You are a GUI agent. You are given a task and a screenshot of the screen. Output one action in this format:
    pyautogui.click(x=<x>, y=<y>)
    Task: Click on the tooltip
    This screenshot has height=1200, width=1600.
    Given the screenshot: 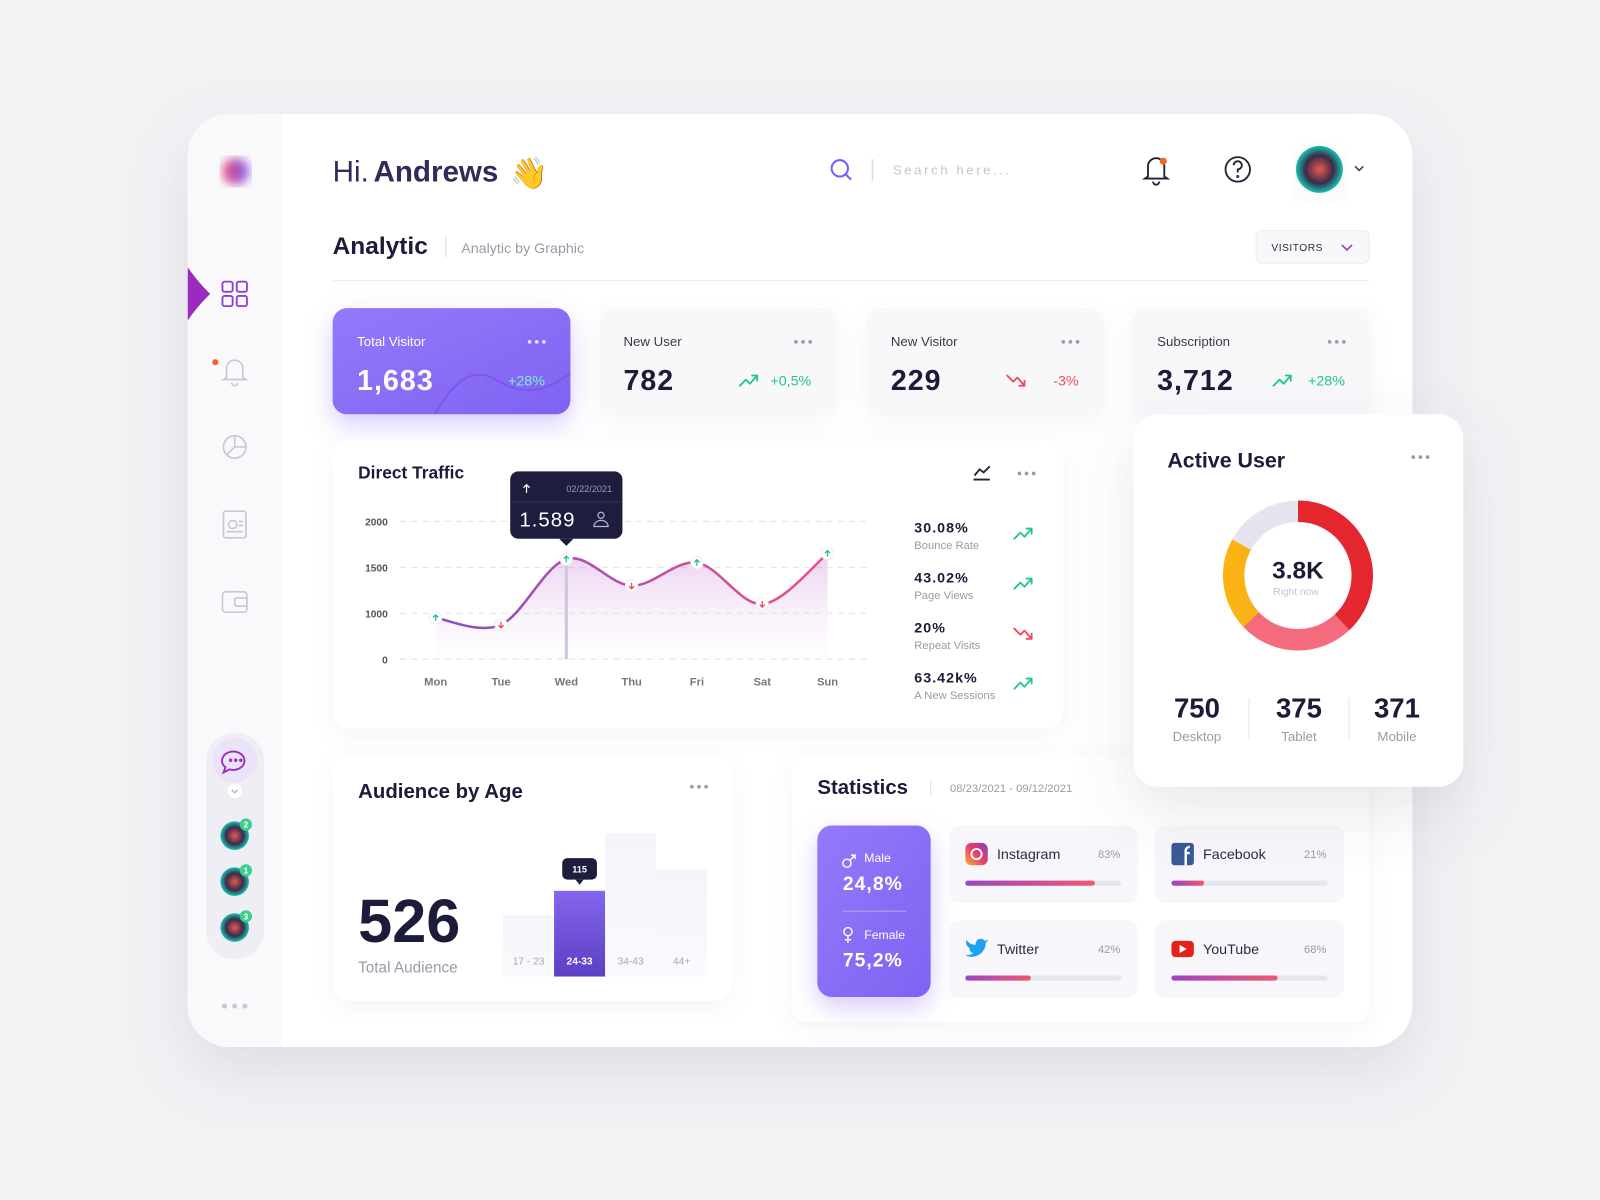 What is the action you would take?
    pyautogui.click(x=566, y=505)
    